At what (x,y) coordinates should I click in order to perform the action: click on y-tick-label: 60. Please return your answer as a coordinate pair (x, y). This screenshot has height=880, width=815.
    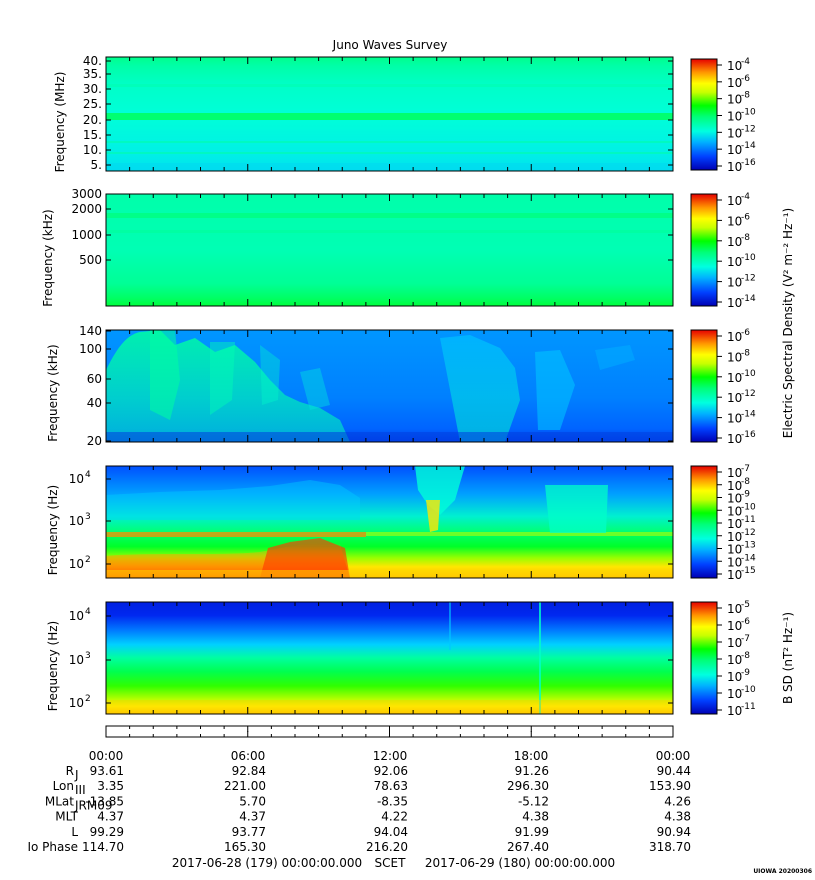
    Looking at the image, I should click on (94, 379).